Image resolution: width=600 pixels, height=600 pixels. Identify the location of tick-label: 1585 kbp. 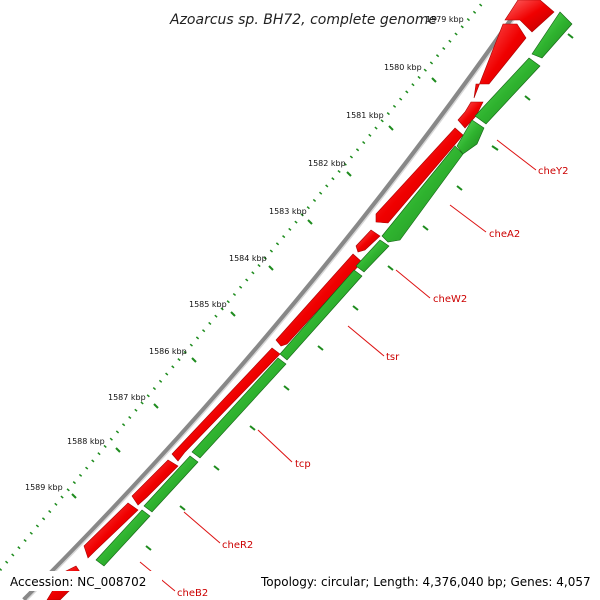
(208, 304).